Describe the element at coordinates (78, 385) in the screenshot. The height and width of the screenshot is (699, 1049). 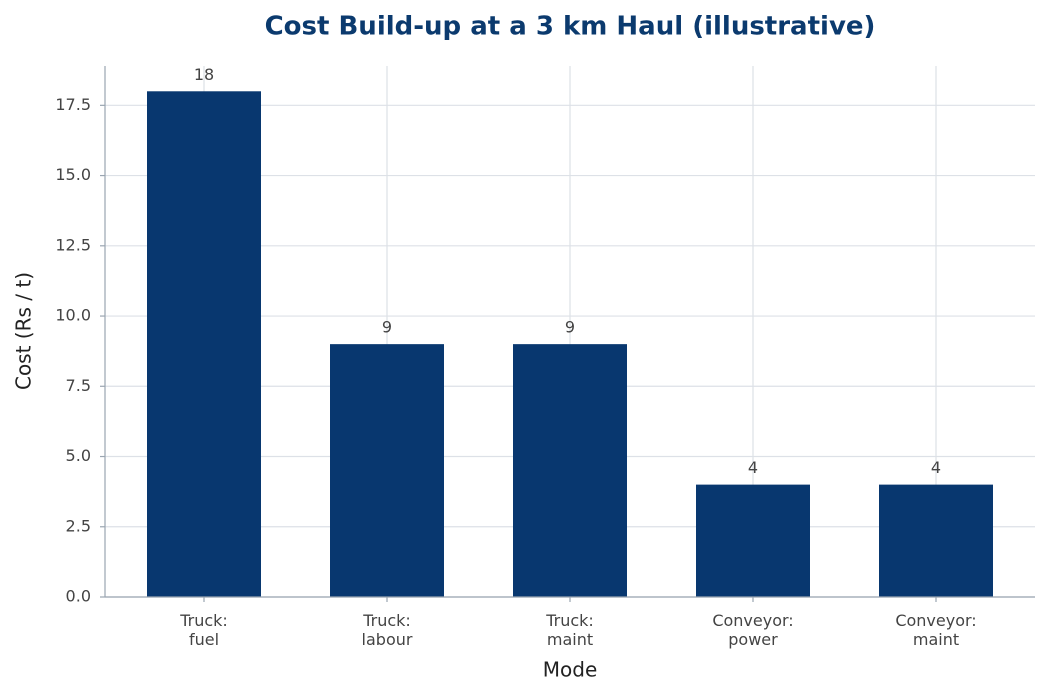
I see `y-tick-label: 7.5` at that location.